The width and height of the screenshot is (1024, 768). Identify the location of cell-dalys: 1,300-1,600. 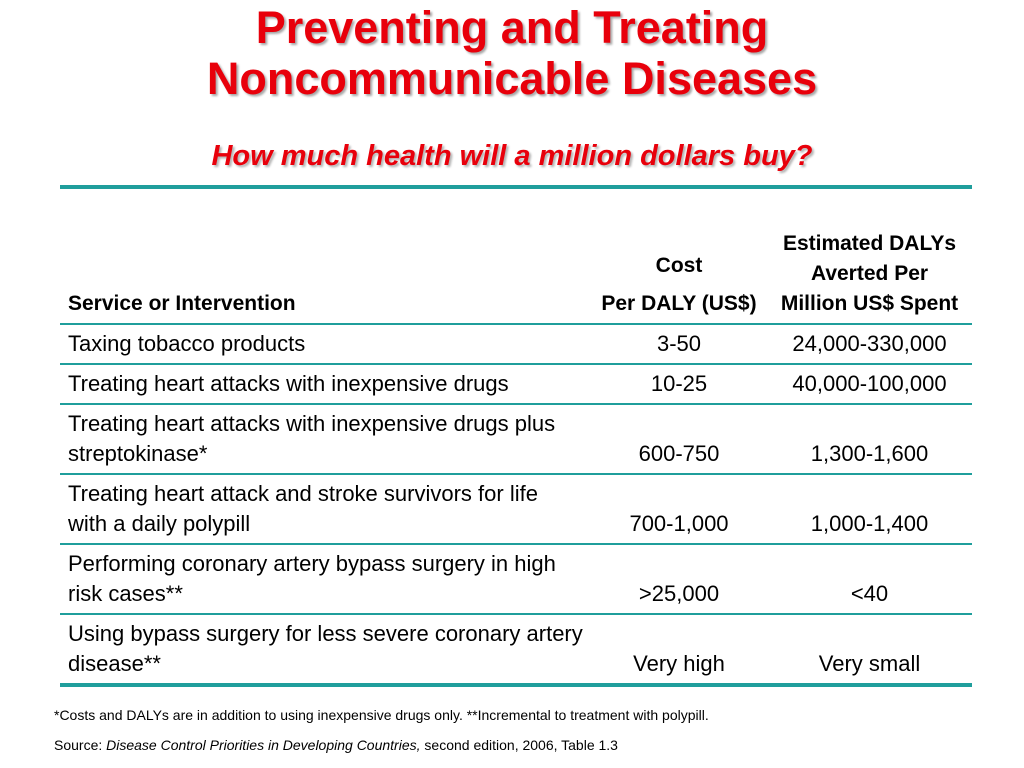
(869, 439).